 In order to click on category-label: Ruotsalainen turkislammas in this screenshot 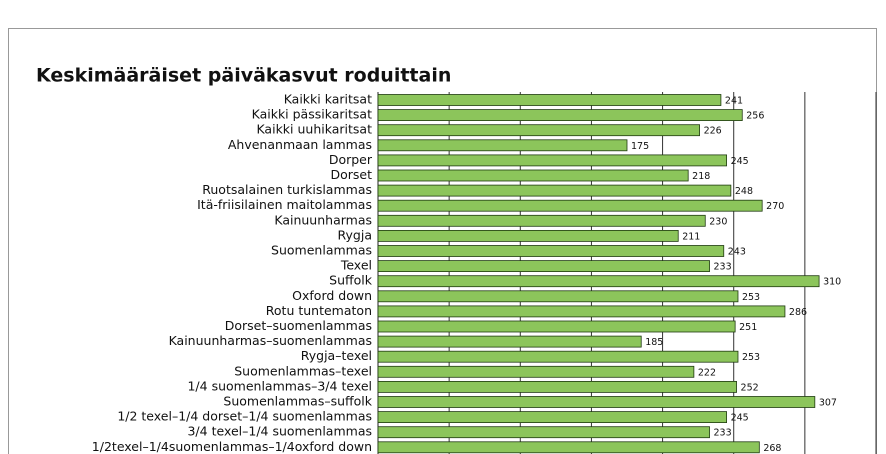, I will do `click(287, 189)`.